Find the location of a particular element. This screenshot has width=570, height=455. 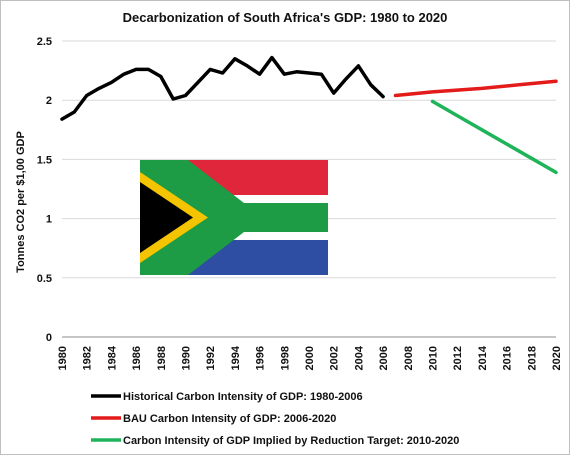

flag-black-triangle is located at coordinates (166, 217).